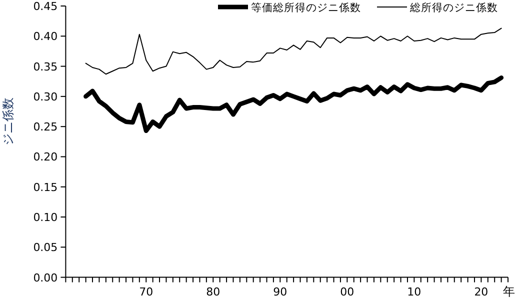 The width and height of the screenshot is (516, 300). I want to click on y-tick-label: 0.05, so click(45, 247).